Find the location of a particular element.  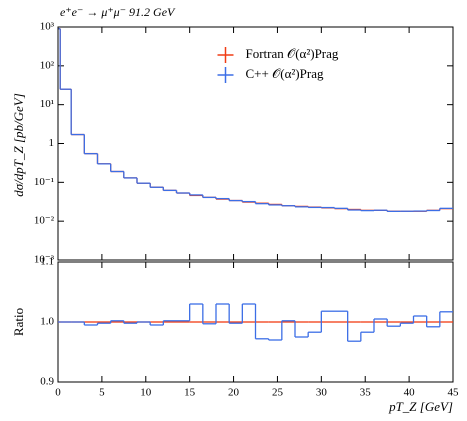

ratio-axis-label: Ratio is located at coordinates (18, 322).